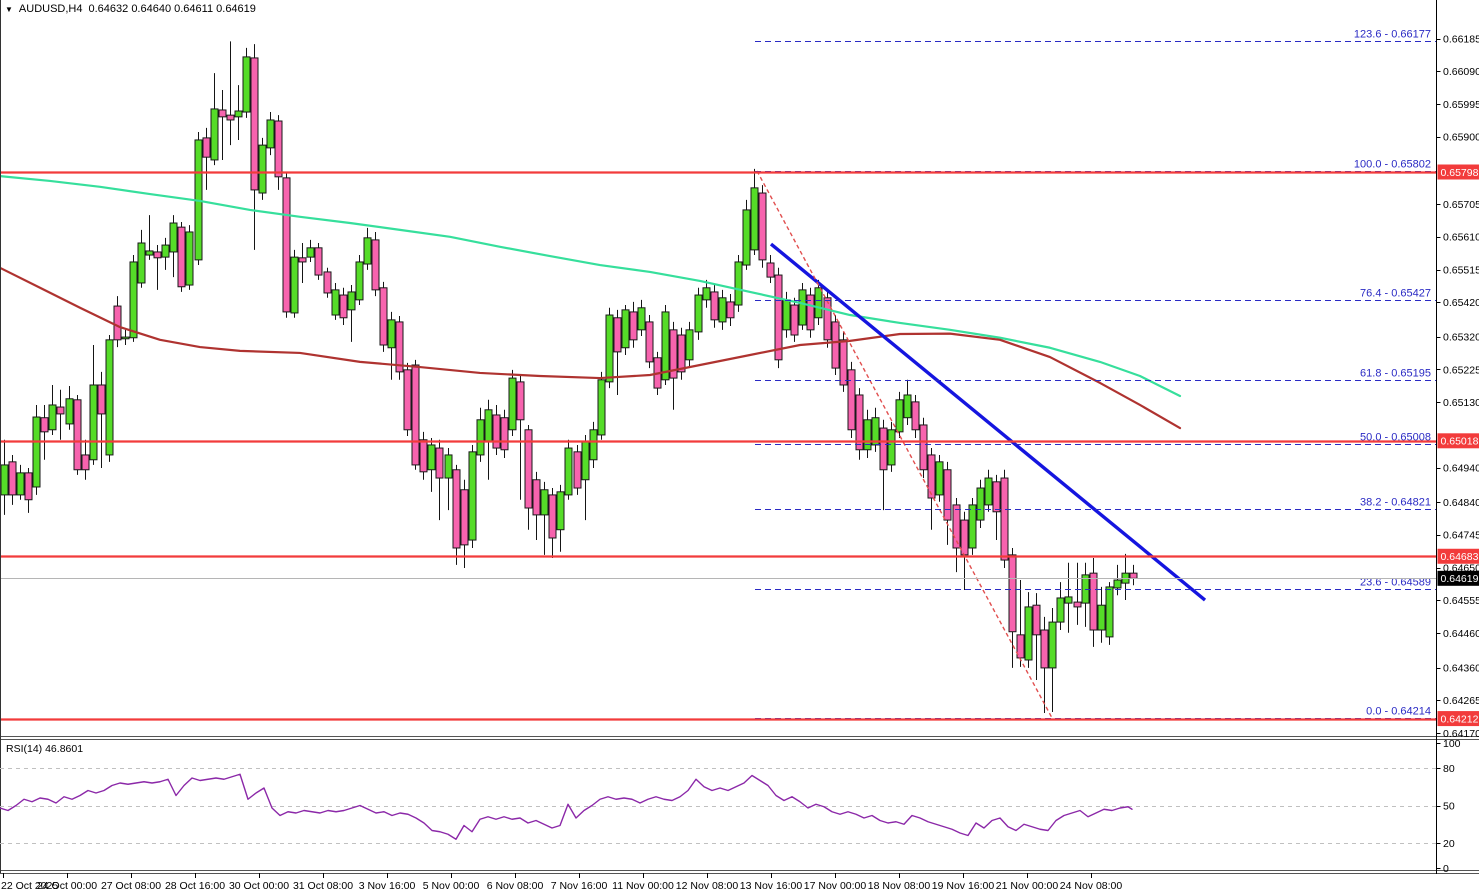 The image size is (1479, 896). What do you see at coordinates (579, 886) in the screenshot?
I see `svg-text: 7 Nov 16:00` at bounding box center [579, 886].